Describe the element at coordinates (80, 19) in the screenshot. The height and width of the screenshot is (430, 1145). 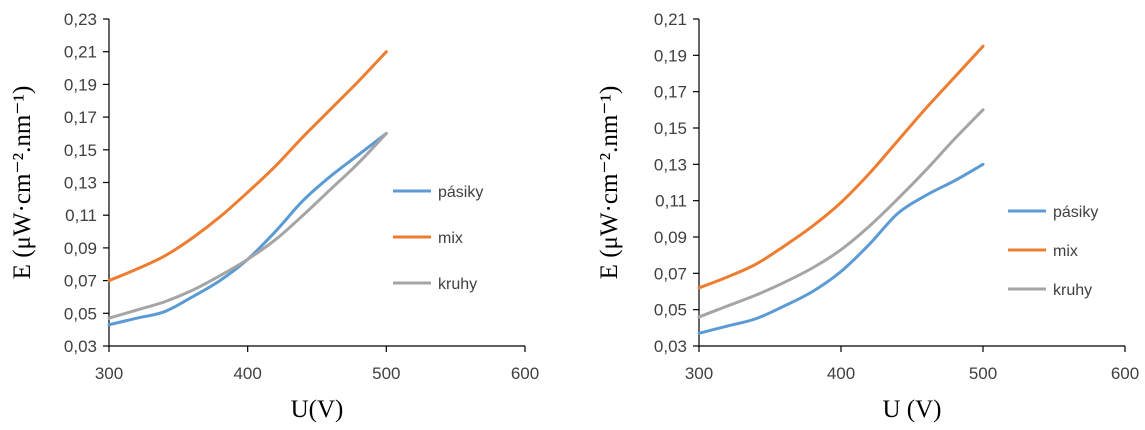
I see `y-tick-label: 0,23` at that location.